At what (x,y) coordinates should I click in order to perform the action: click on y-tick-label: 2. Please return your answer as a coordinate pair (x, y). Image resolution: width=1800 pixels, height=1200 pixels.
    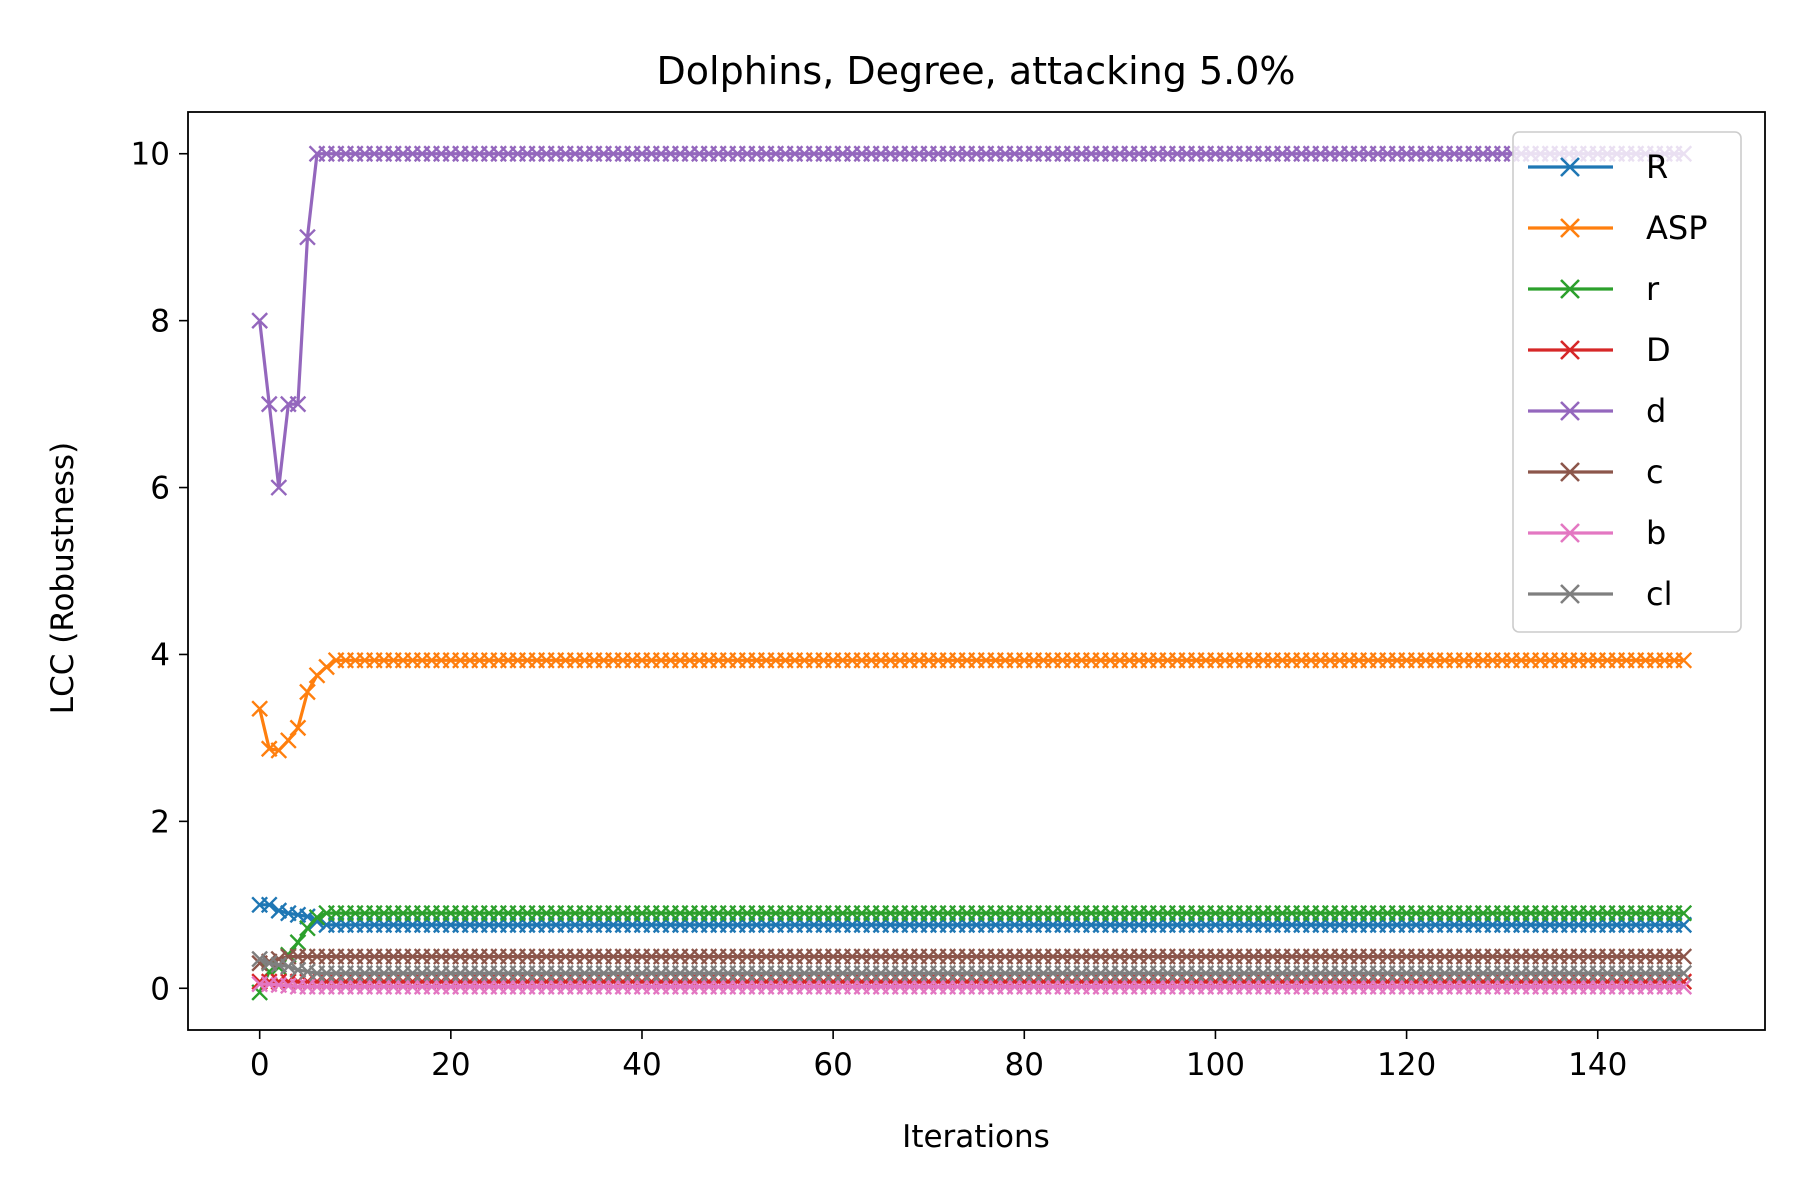
    Looking at the image, I should click on (160, 822).